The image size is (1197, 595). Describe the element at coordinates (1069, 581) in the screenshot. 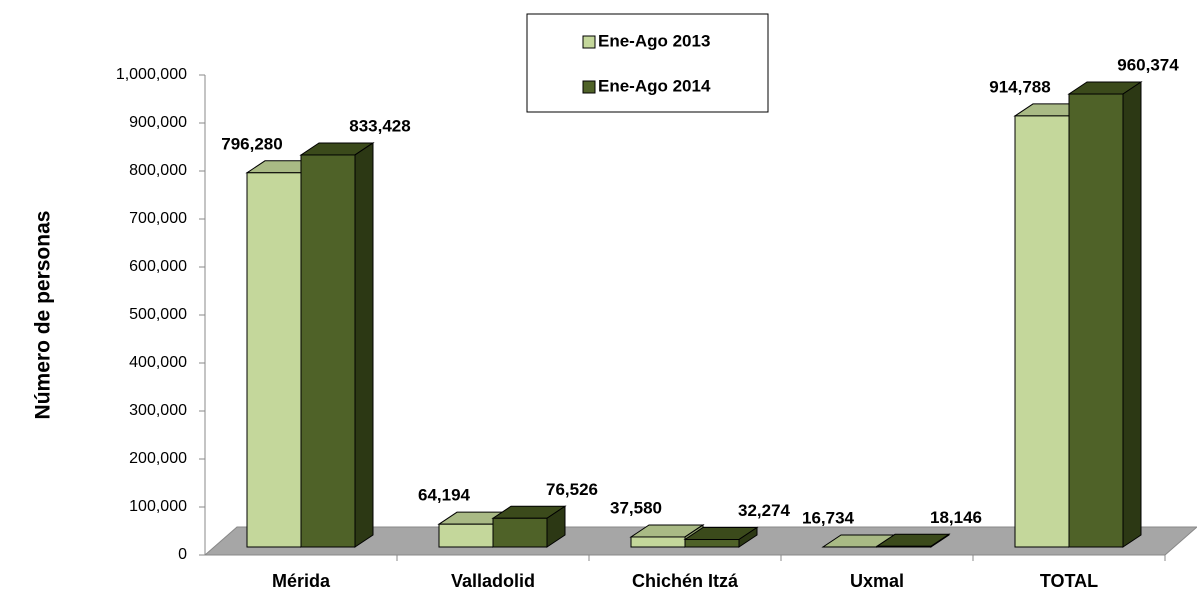

I see `x-tick-label: TOTAL` at that location.